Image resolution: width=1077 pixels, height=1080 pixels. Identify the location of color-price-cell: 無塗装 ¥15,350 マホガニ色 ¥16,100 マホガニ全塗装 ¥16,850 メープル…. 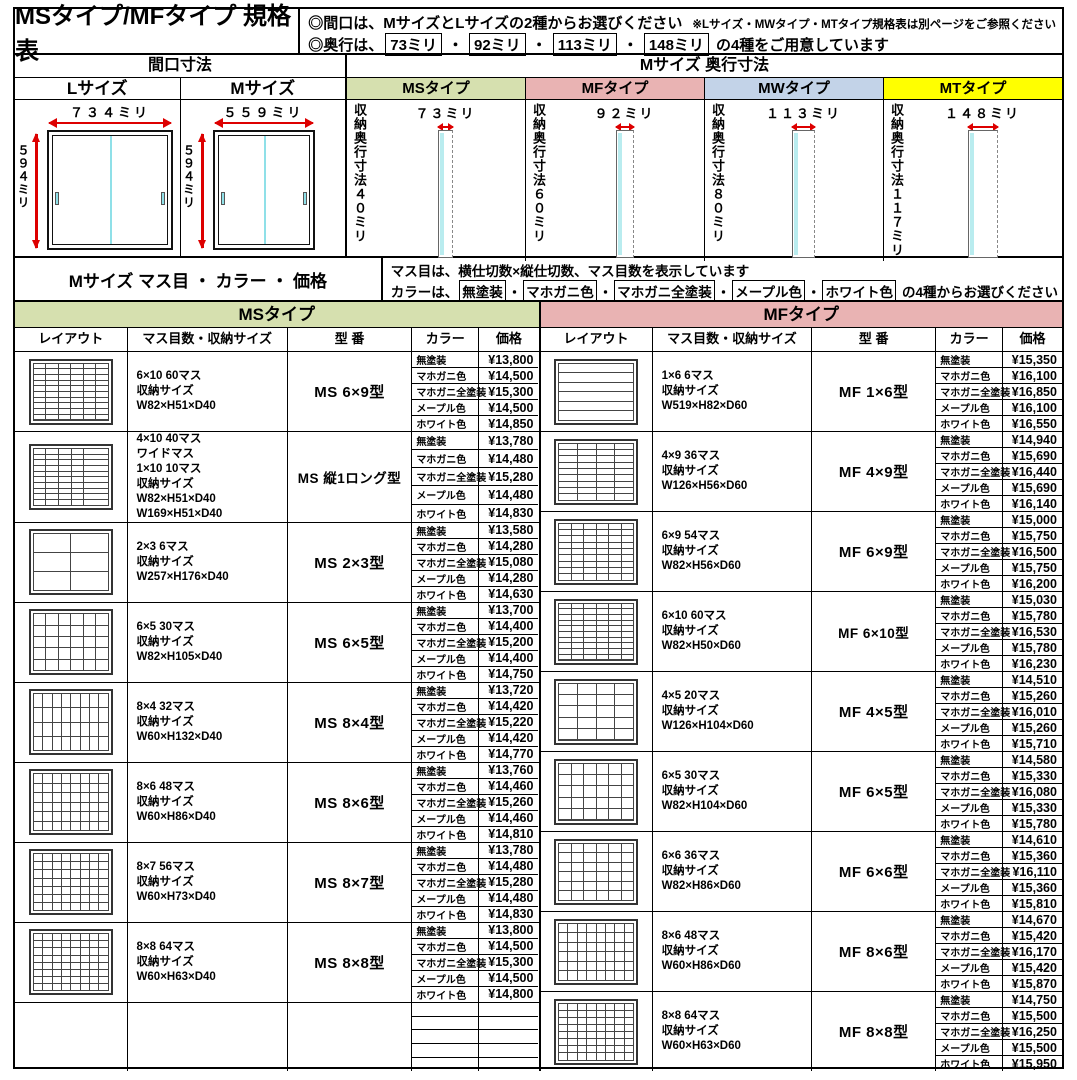
(999, 391).